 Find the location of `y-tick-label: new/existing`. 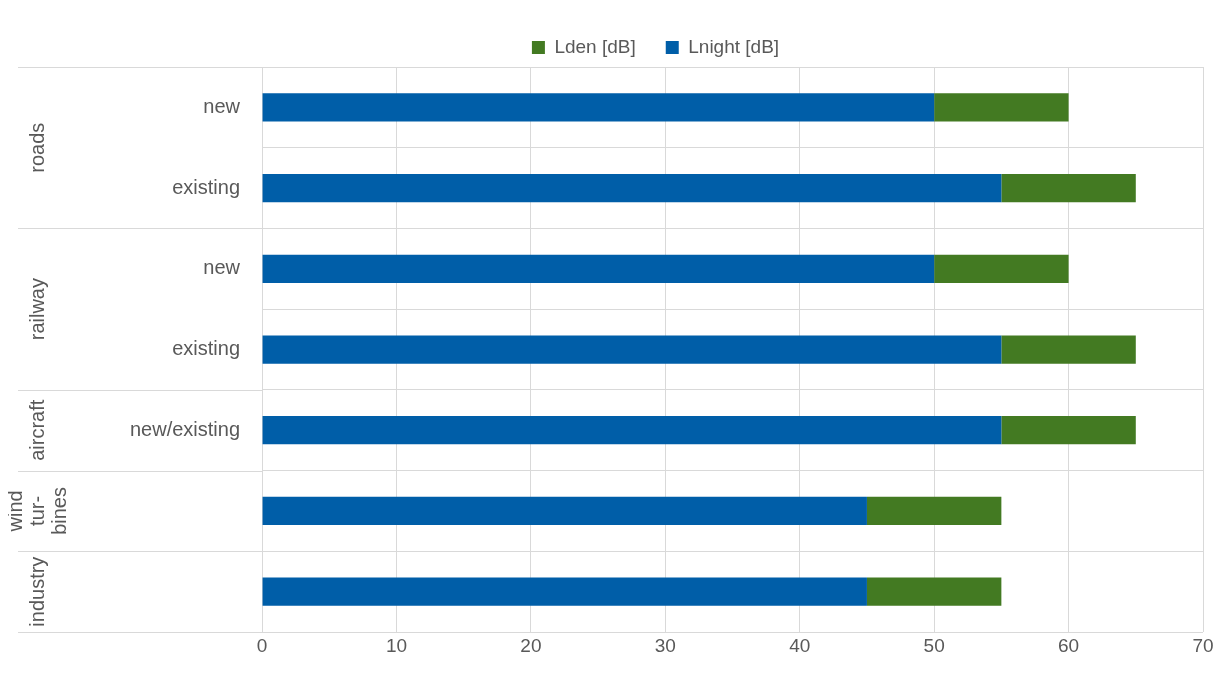

y-tick-label: new/existing is located at coordinates (185, 428).